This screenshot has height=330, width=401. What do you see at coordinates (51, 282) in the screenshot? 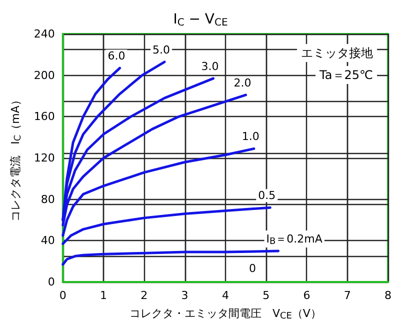
I see `y-tick-label: 0` at bounding box center [51, 282].